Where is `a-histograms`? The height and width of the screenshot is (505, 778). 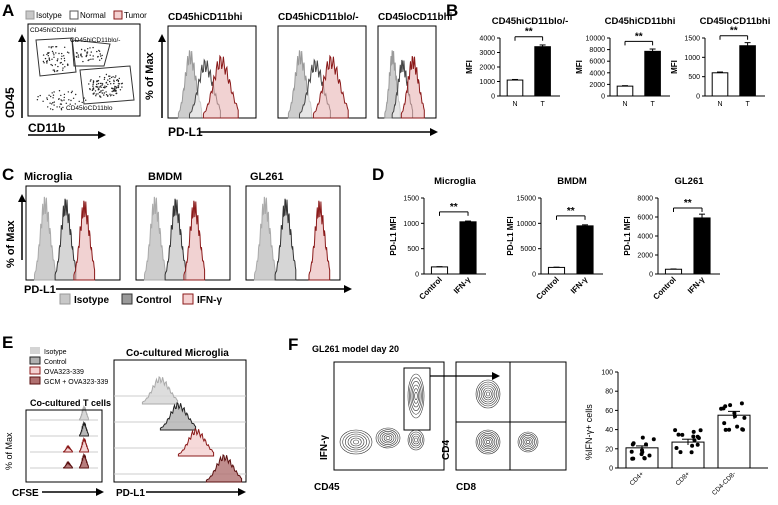
a-histograms is located at coordinates (302, 72).